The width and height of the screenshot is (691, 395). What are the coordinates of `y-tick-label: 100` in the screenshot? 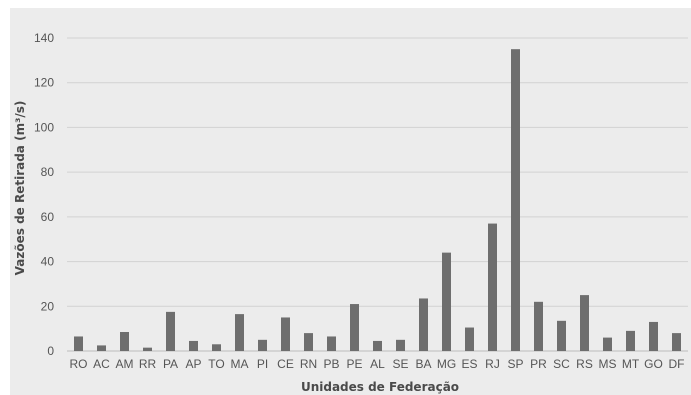 It's located at (44, 127).